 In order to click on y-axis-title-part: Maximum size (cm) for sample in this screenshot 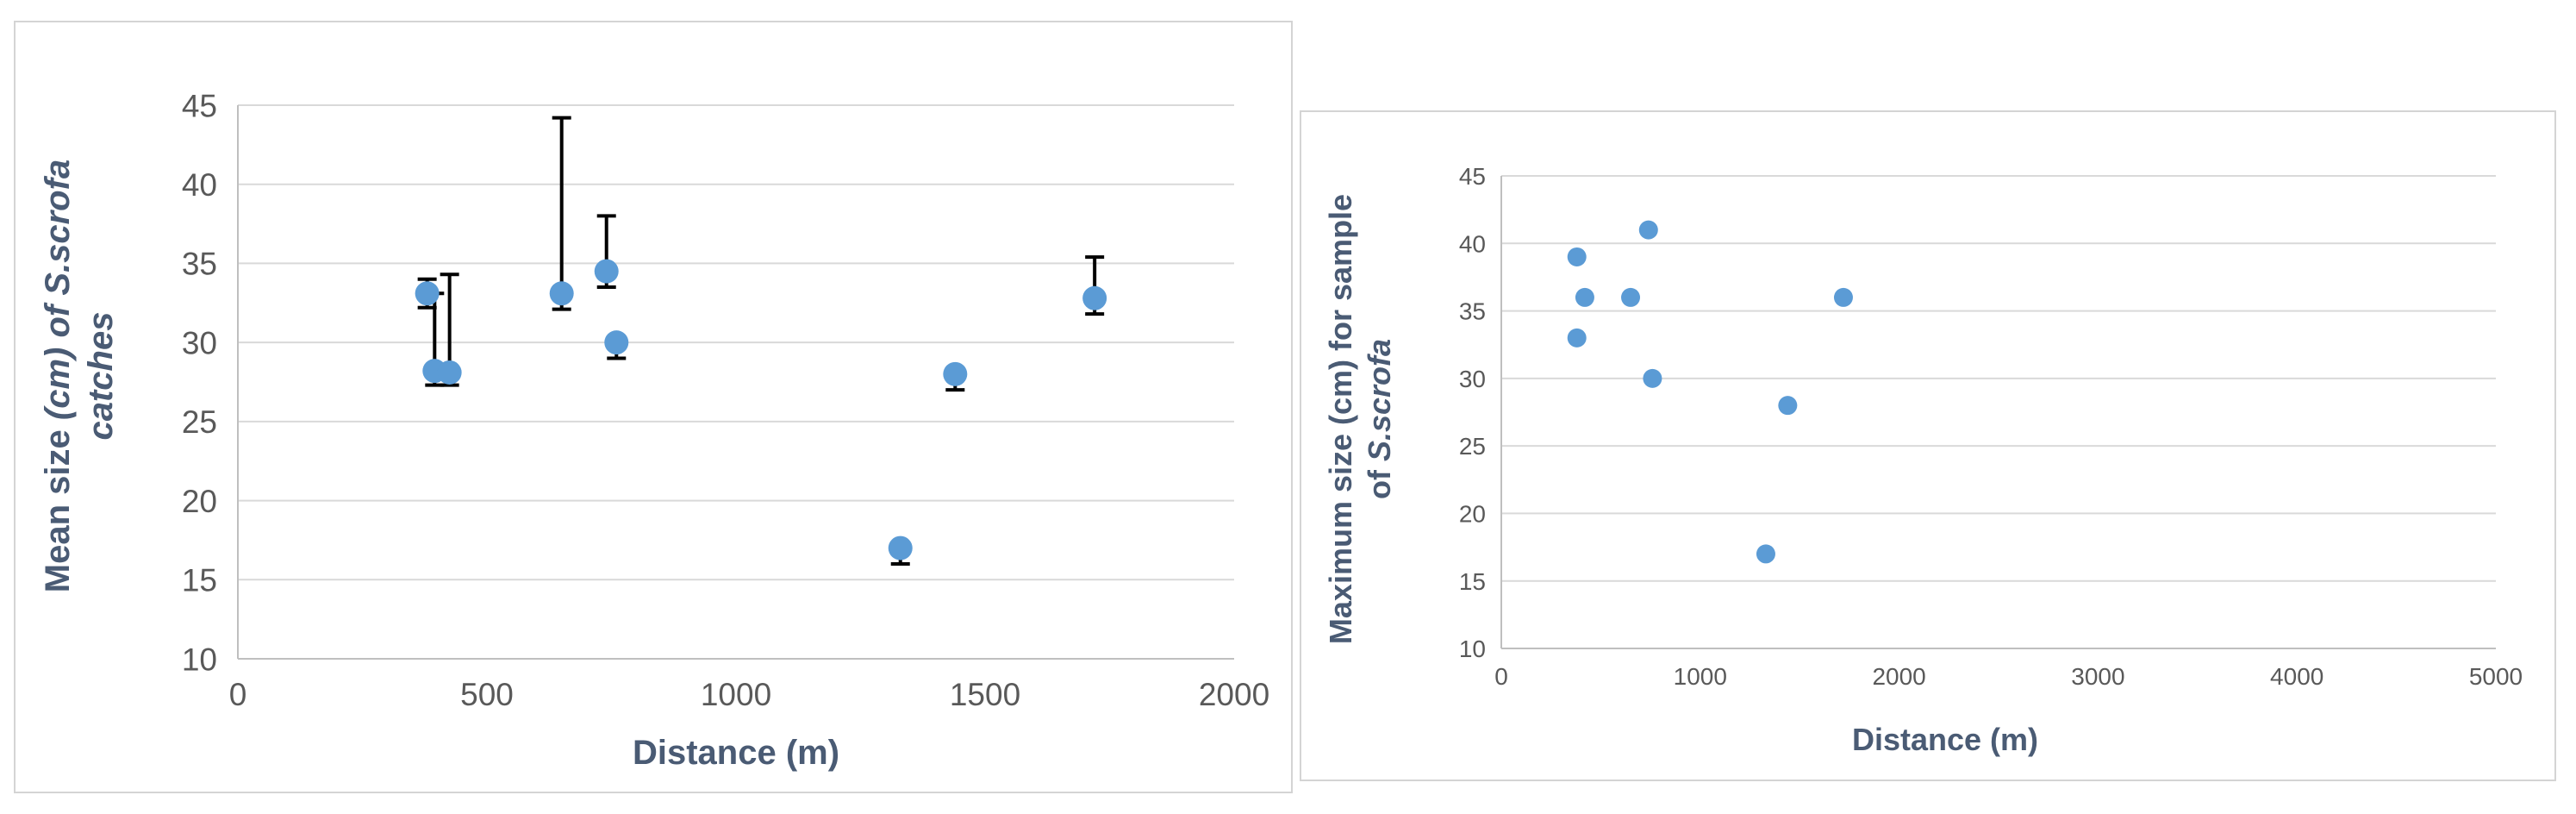, I will do `click(1340, 419)`.